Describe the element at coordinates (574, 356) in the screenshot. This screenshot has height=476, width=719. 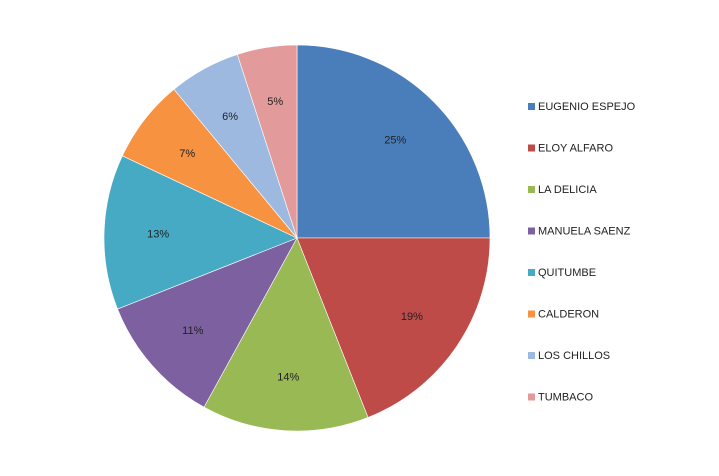
I see `legend-label-los-chillos: LOS CHILLOS` at that location.